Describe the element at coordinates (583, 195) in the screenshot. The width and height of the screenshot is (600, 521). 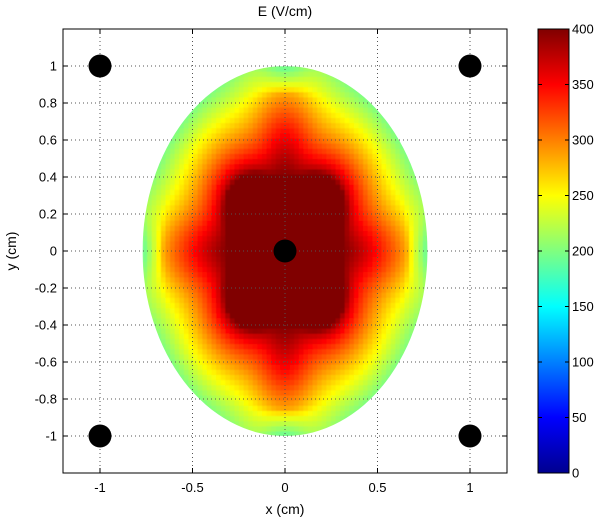
I see `colorbar-tick-label: 250` at that location.